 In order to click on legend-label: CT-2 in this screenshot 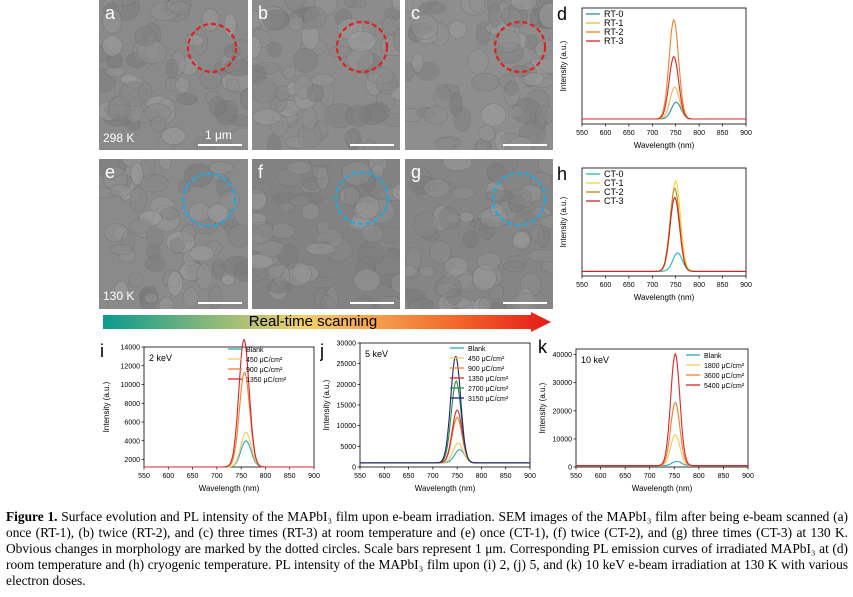, I will do `click(614, 192)`.